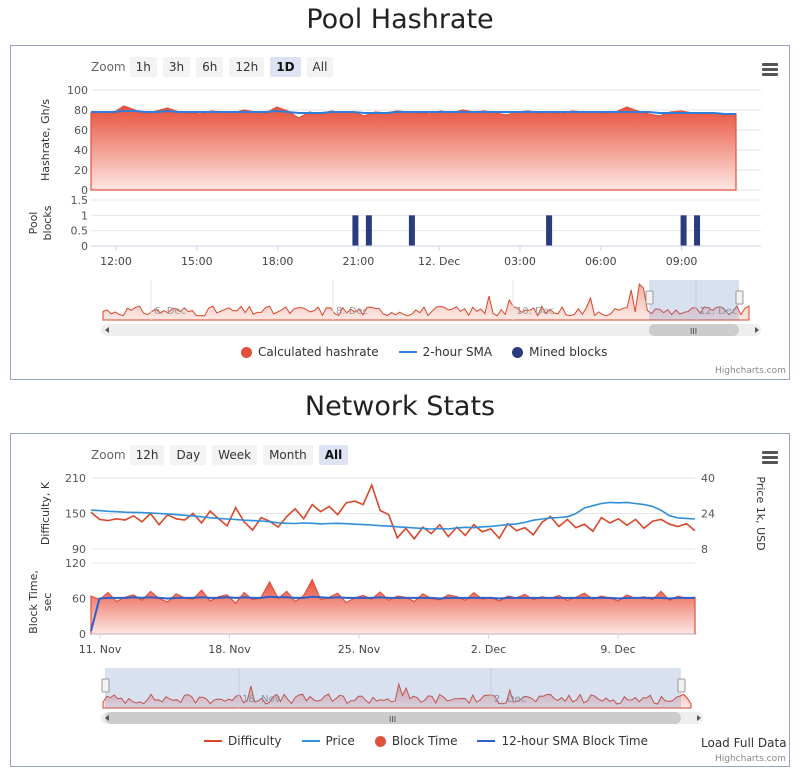 The image size is (800, 777). What do you see at coordinates (393, 606) in the screenshot?
I see `network-blocktime-area` at bounding box center [393, 606].